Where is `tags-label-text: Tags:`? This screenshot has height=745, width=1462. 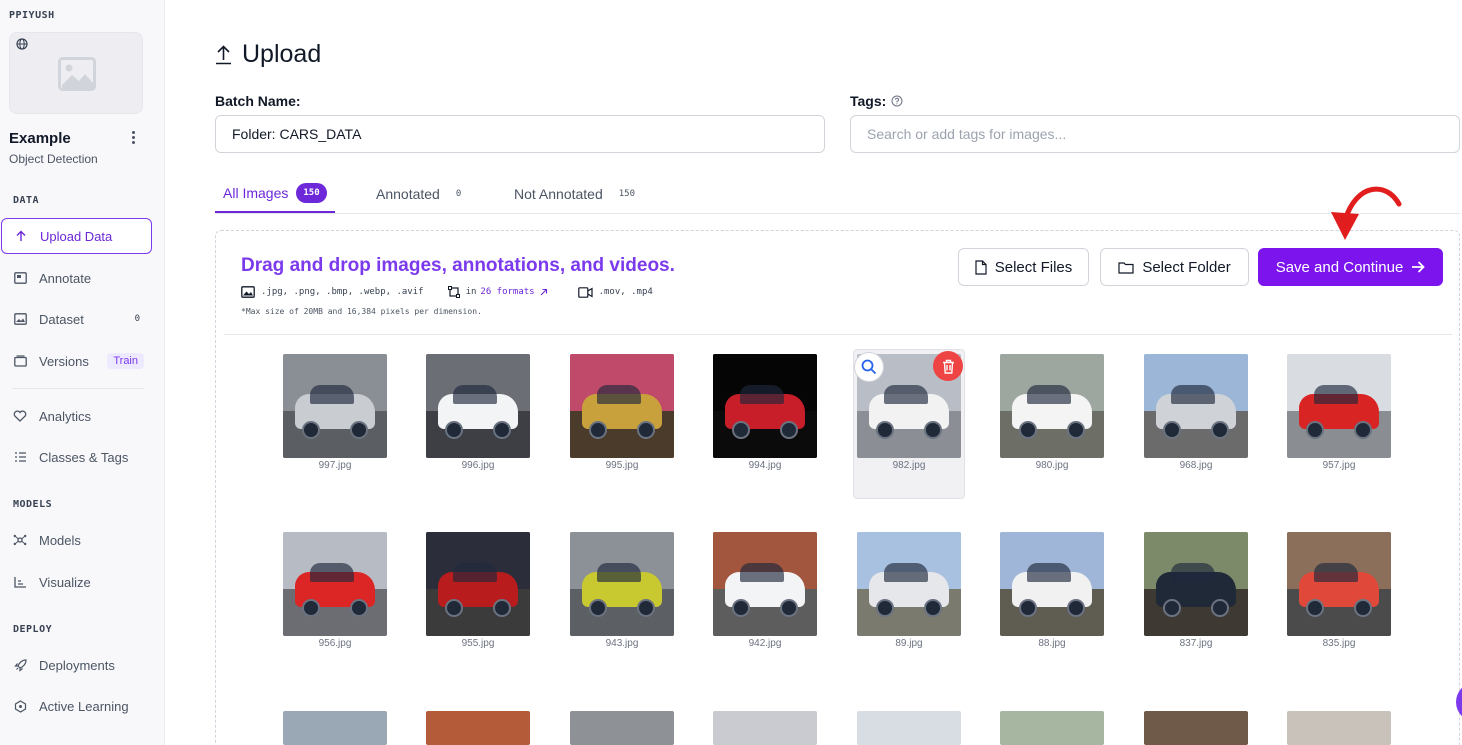 tags-label-text: Tags: is located at coordinates (868, 101).